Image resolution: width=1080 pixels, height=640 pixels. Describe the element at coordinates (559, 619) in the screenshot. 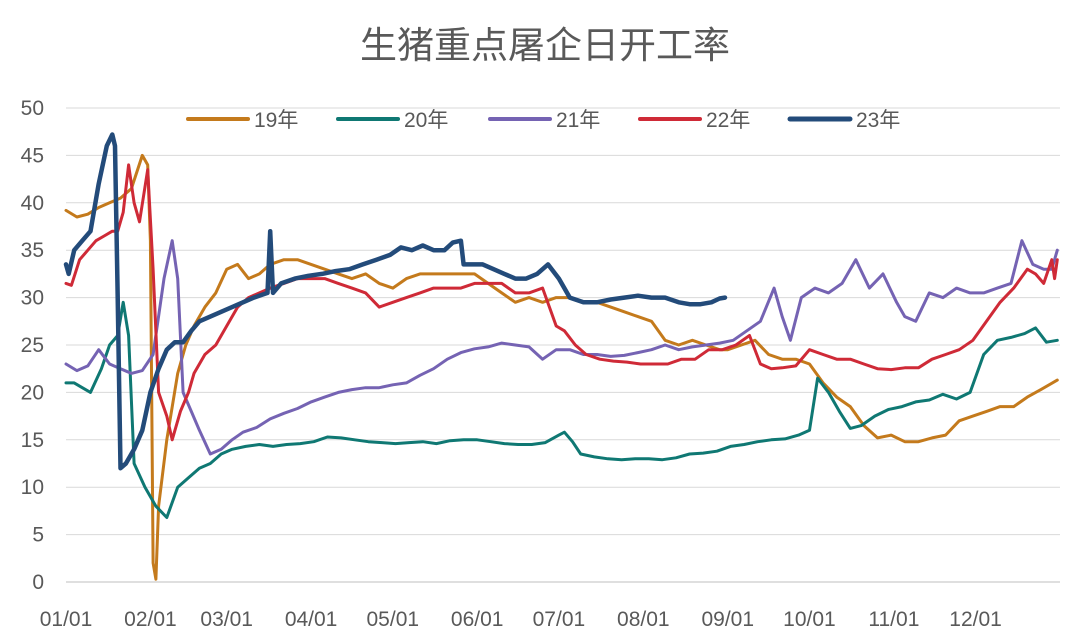

I see `x-tick-label: 07/01` at that location.